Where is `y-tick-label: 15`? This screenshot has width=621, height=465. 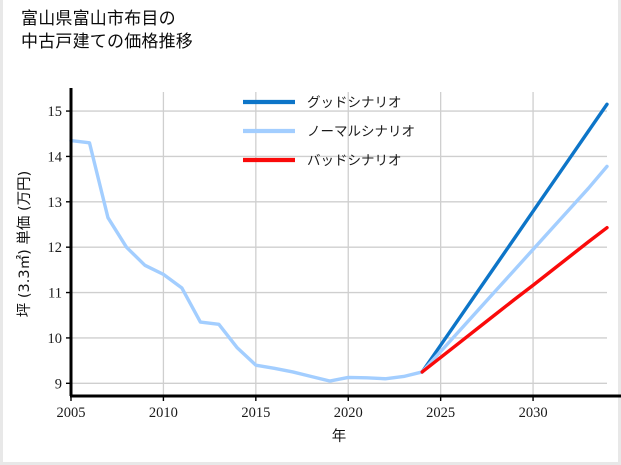 y-tick-label: 15 is located at coordinates (55, 112).